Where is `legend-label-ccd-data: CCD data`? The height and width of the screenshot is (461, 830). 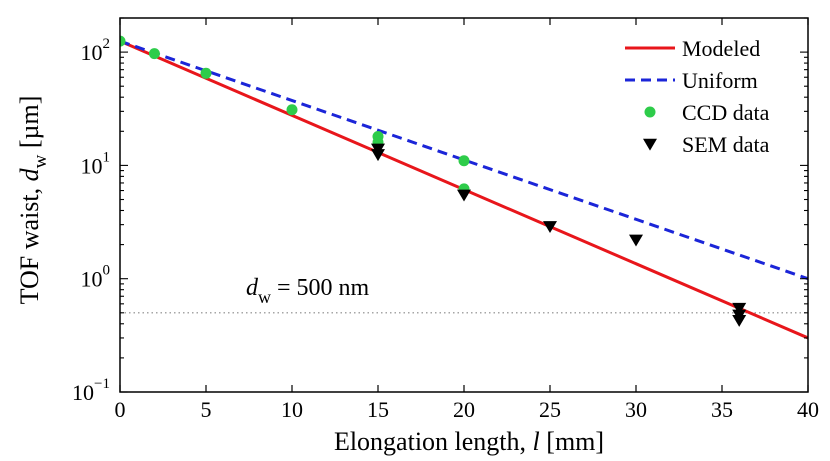 legend-label-ccd-data: CCD data is located at coordinates (726, 112).